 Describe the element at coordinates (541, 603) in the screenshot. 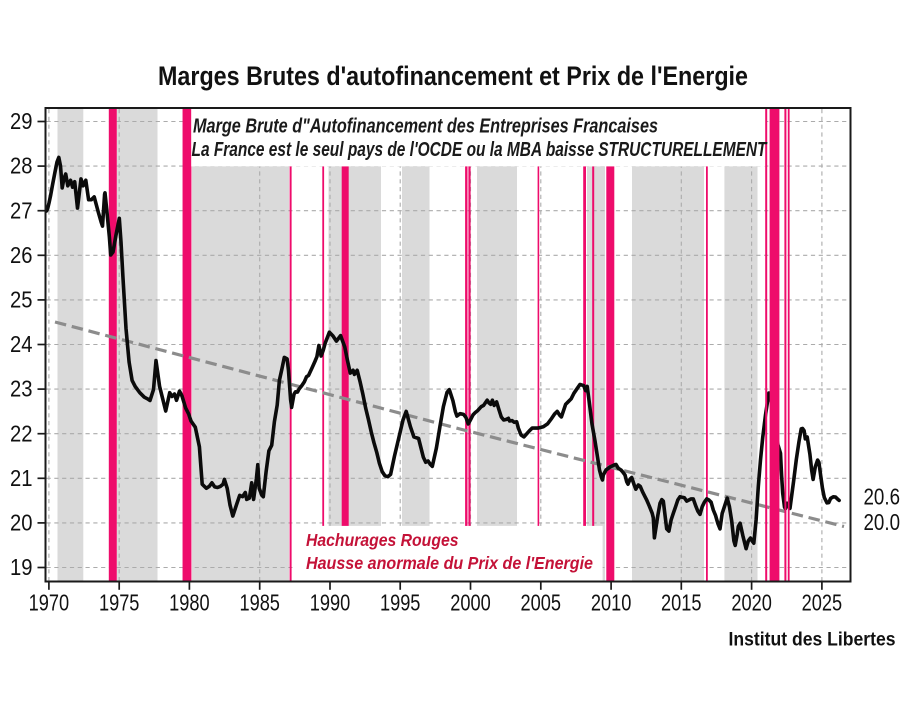

I see `svg-text: 2005` at that location.